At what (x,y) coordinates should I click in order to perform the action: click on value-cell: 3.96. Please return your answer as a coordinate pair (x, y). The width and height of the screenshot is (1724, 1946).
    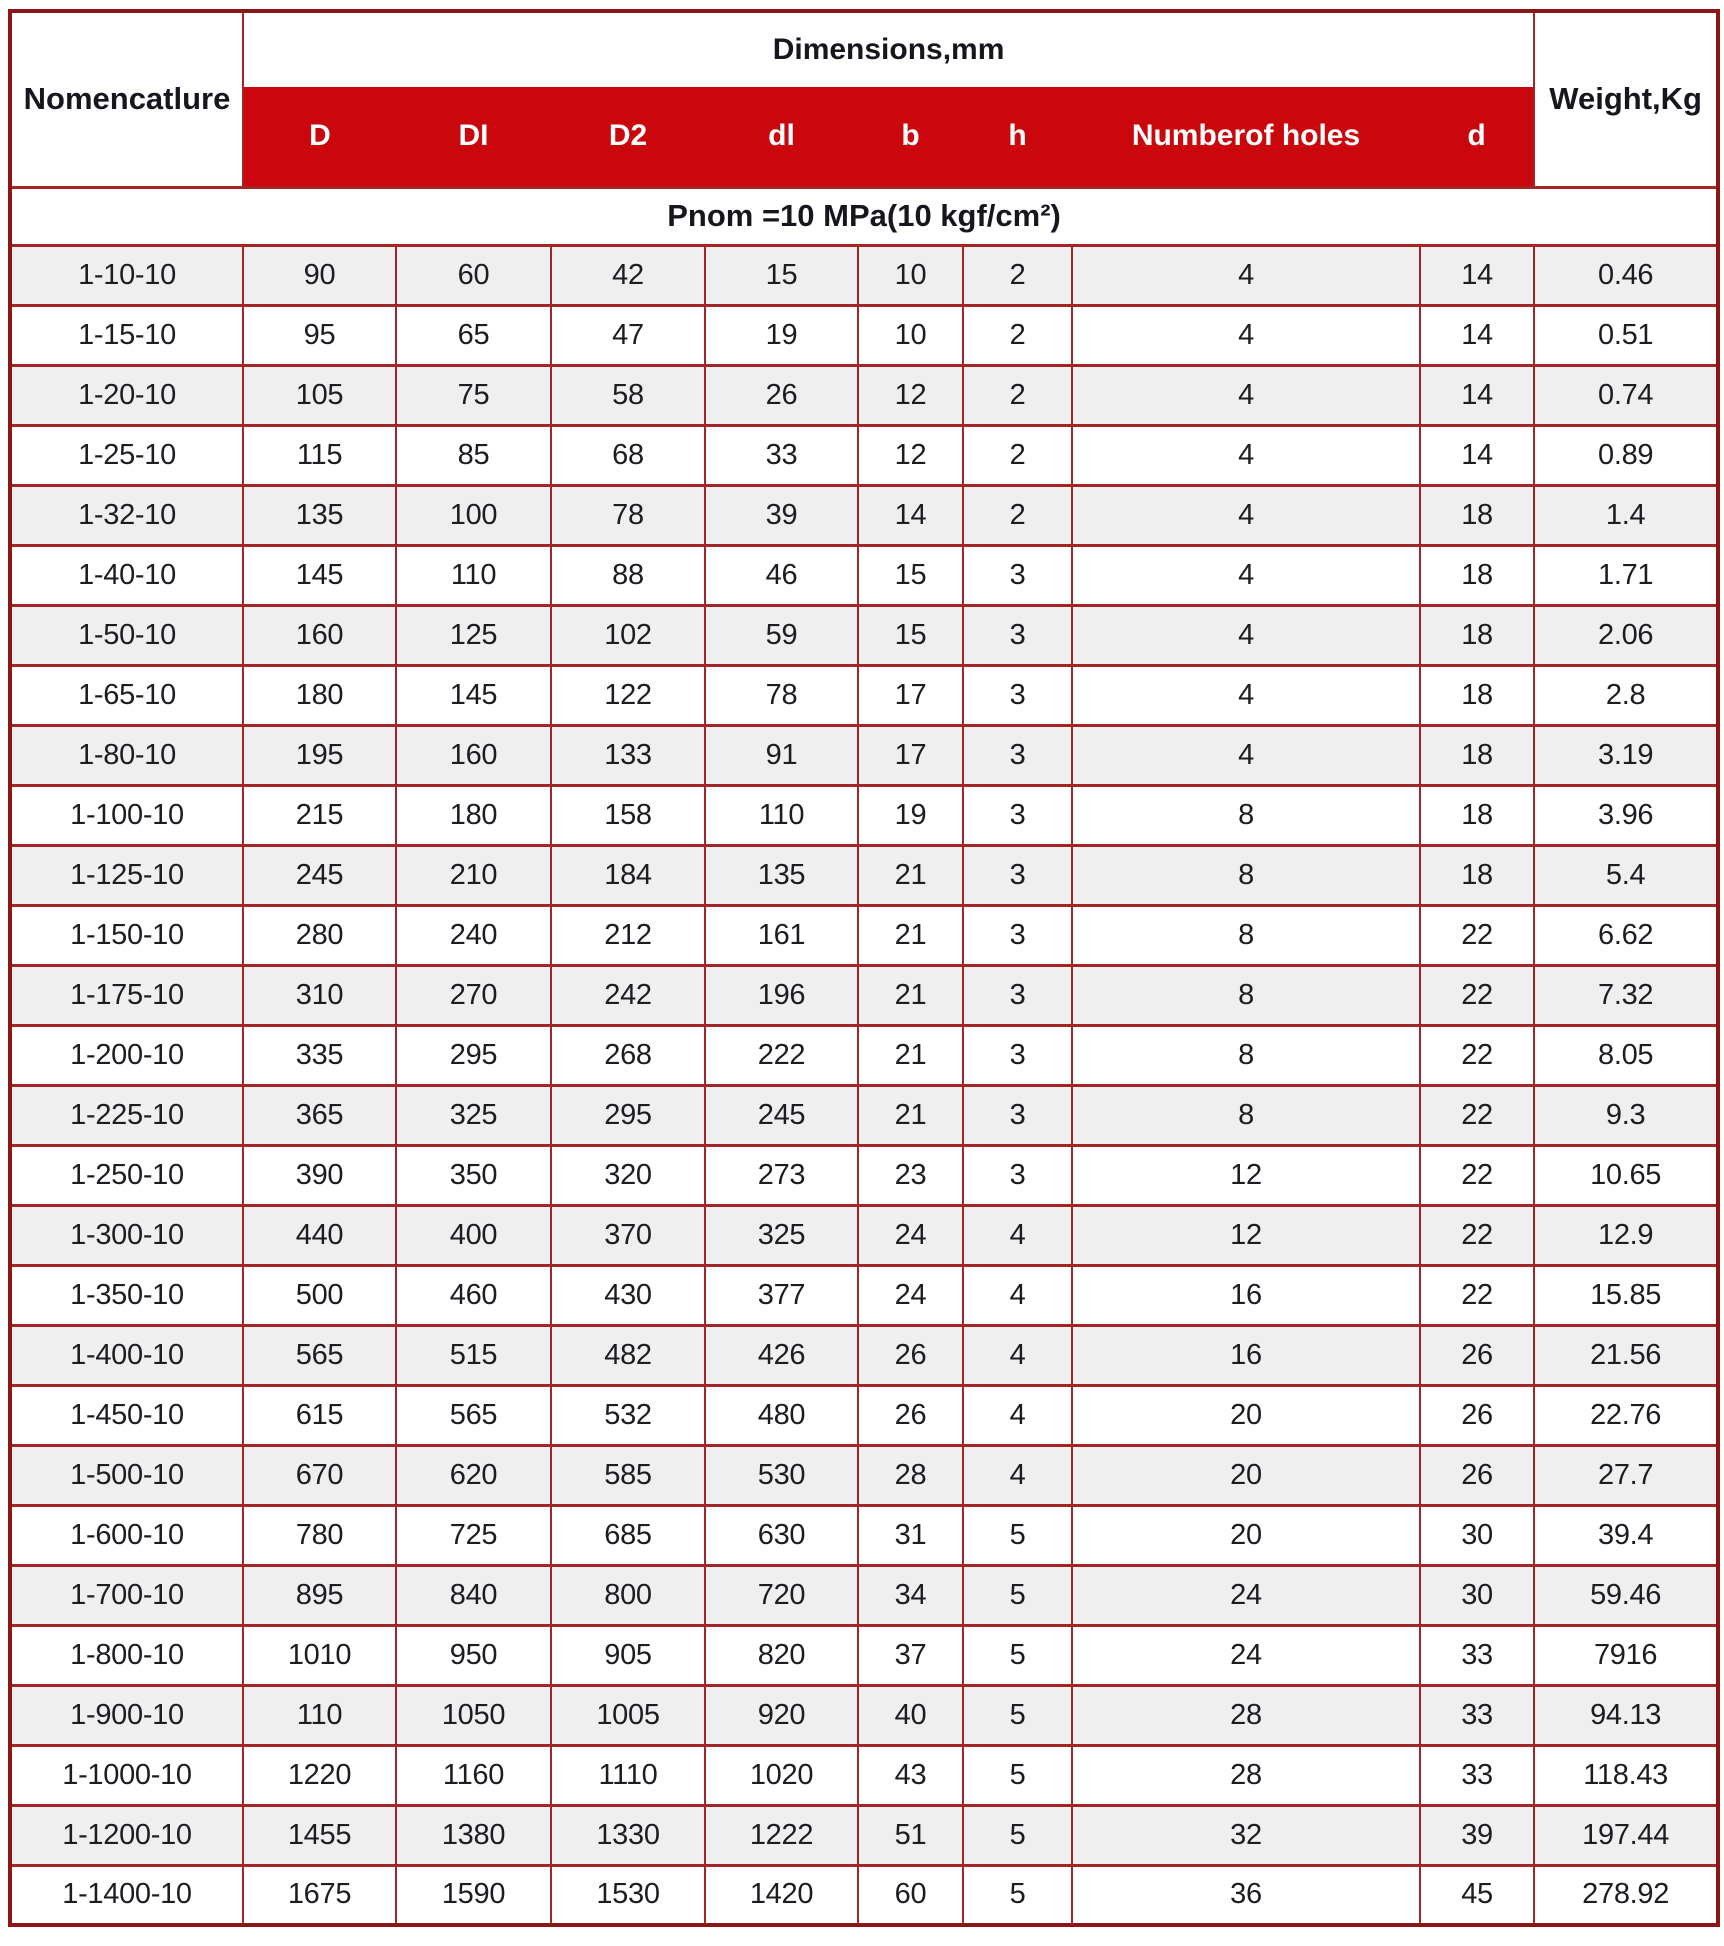
    Looking at the image, I should click on (1626, 815).